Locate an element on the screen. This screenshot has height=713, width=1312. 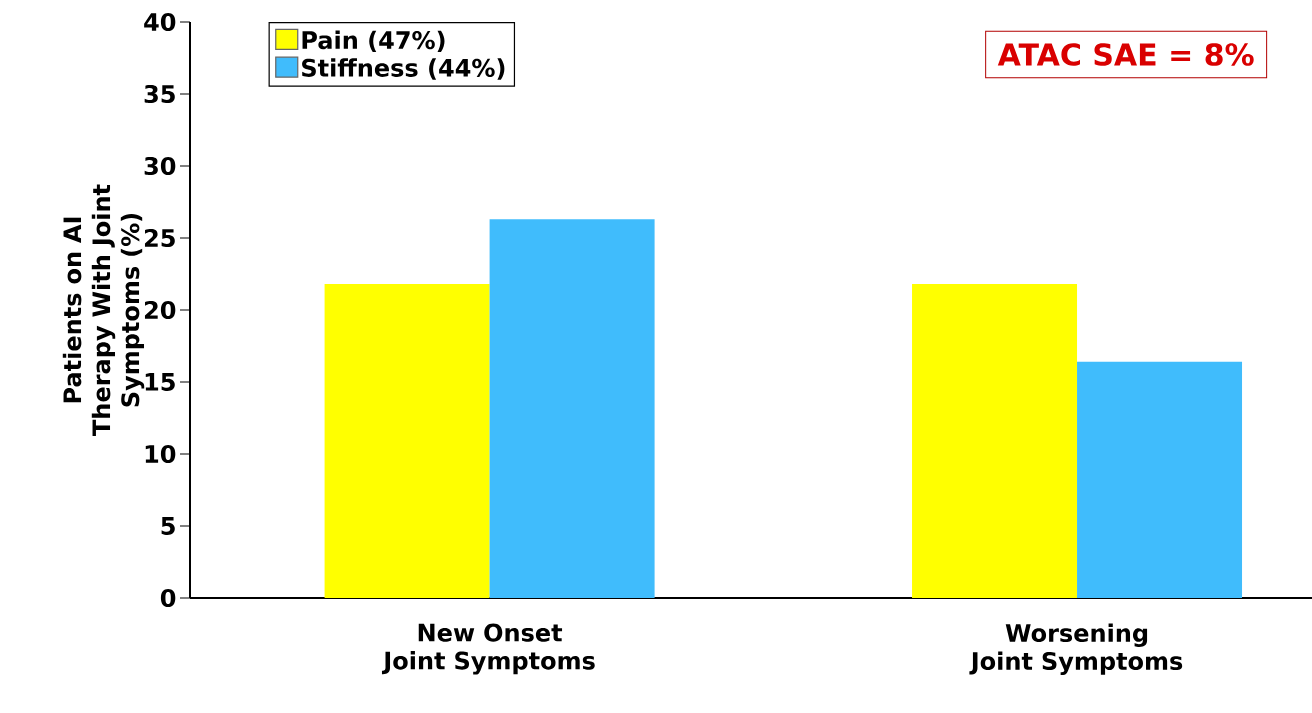
y-tick-label: 35 is located at coordinates (159, 94).